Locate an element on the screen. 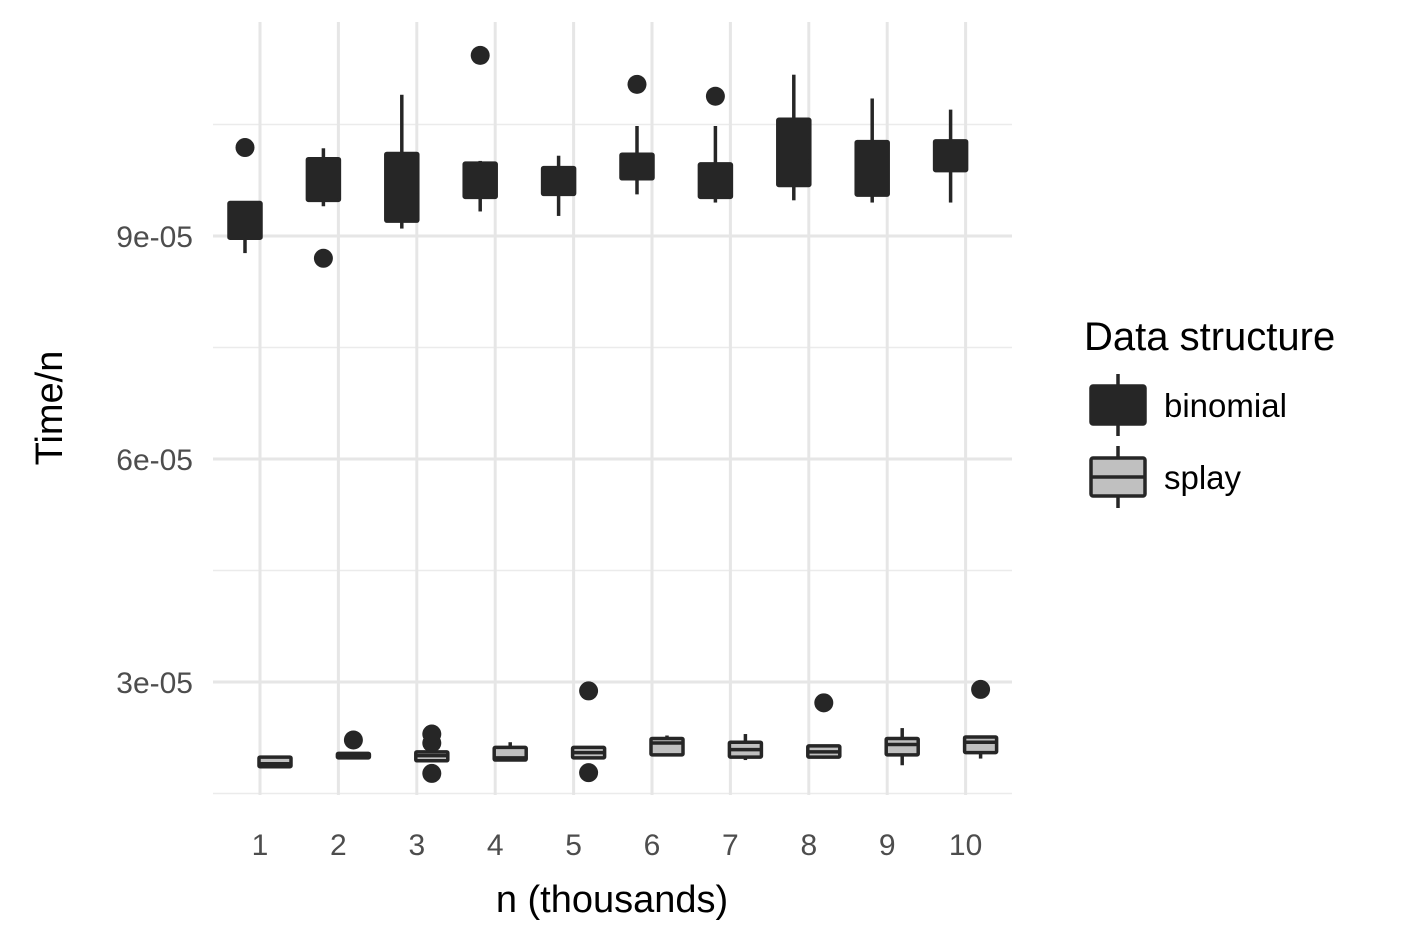  y-tick-label: 9e-05 is located at coordinates (154, 237).